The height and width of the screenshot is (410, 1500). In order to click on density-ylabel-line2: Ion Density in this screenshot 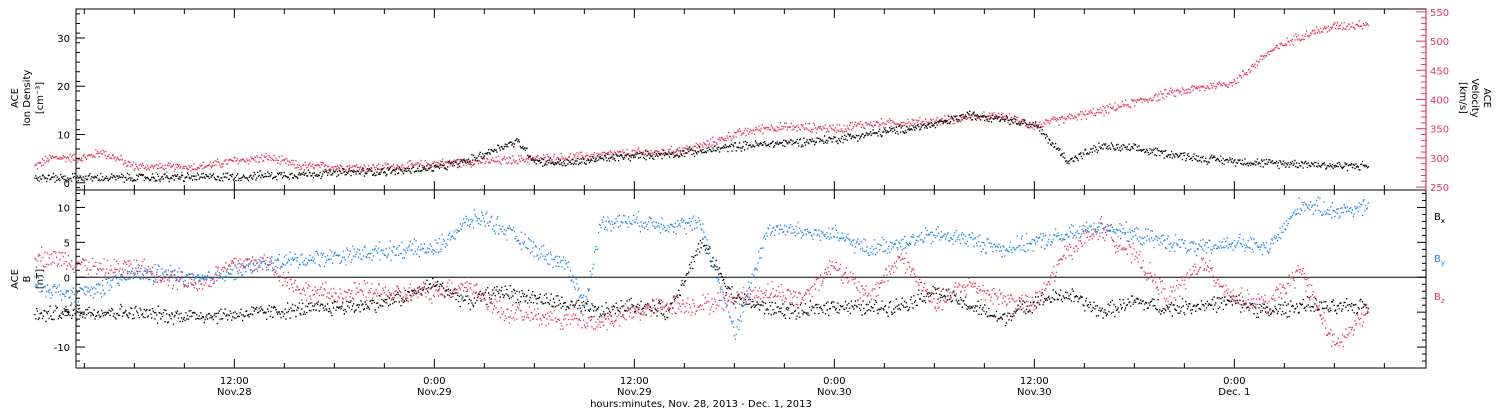, I will do `click(27, 98)`.